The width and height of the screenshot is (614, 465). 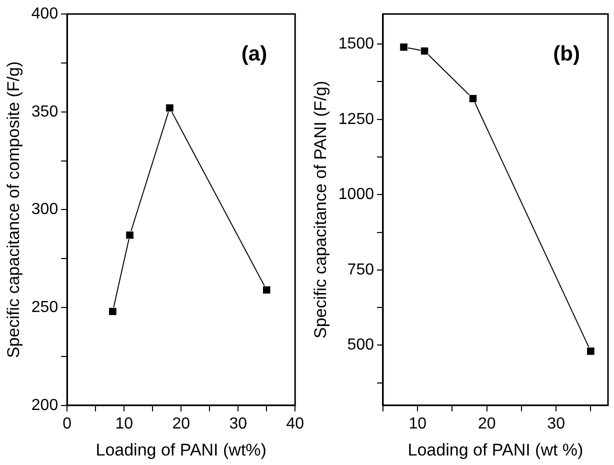 What do you see at coordinates (356, 195) in the screenshot?
I see `y-tick-label: 1000` at bounding box center [356, 195].